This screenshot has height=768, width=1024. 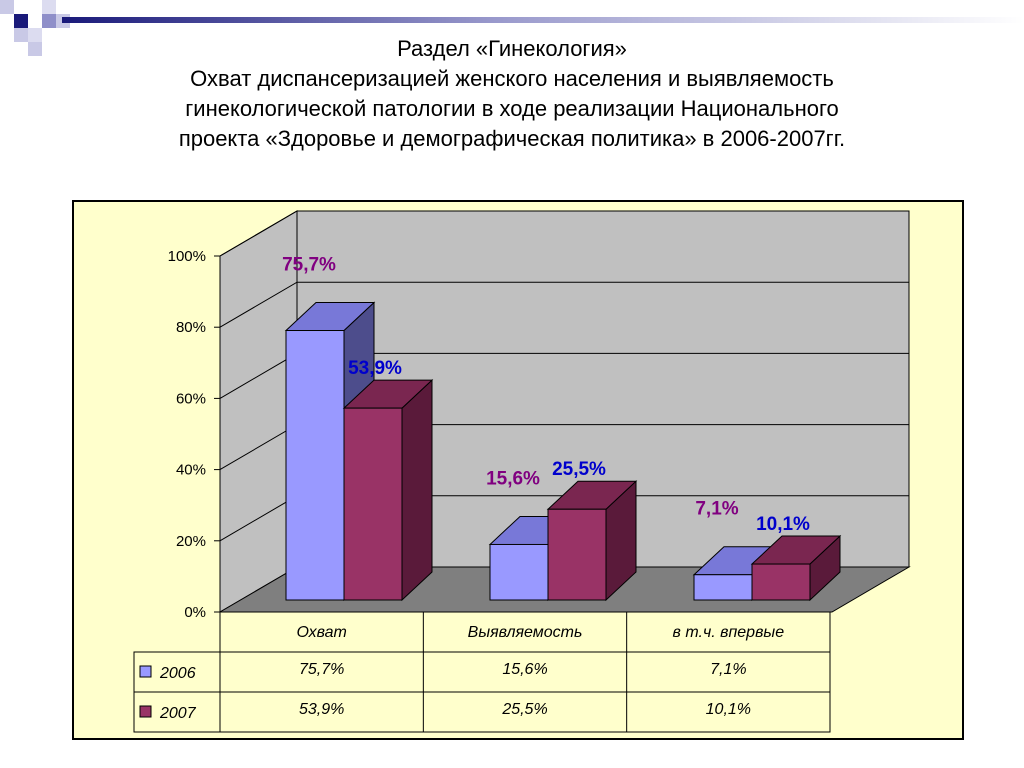 What do you see at coordinates (375, 368) in the screenshot?
I see `data-label: 53,9%` at bounding box center [375, 368].